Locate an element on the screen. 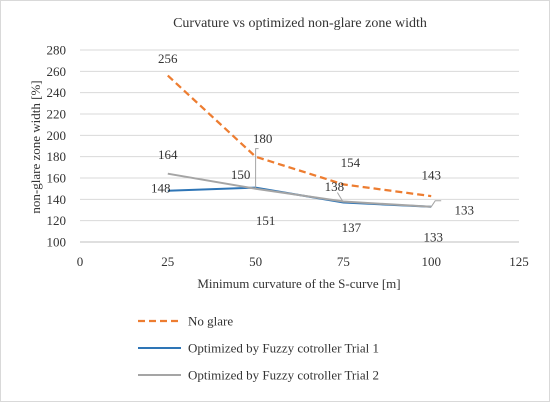 Image resolution: width=550 pixels, height=402 pixels. data-label: 138 is located at coordinates (335, 186).